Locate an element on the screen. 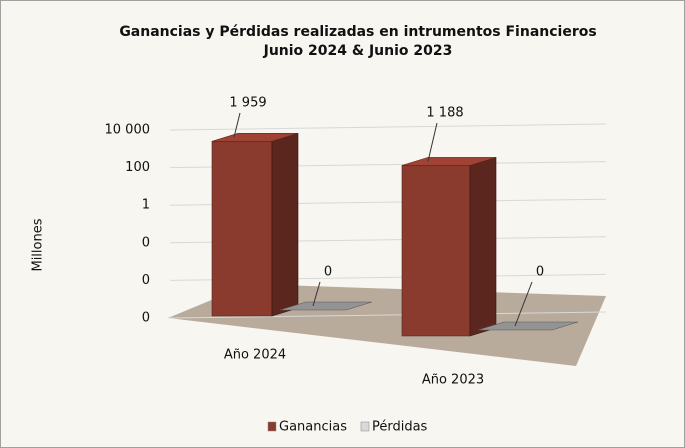  y-tick-label: 10 000 is located at coordinates (128, 130).